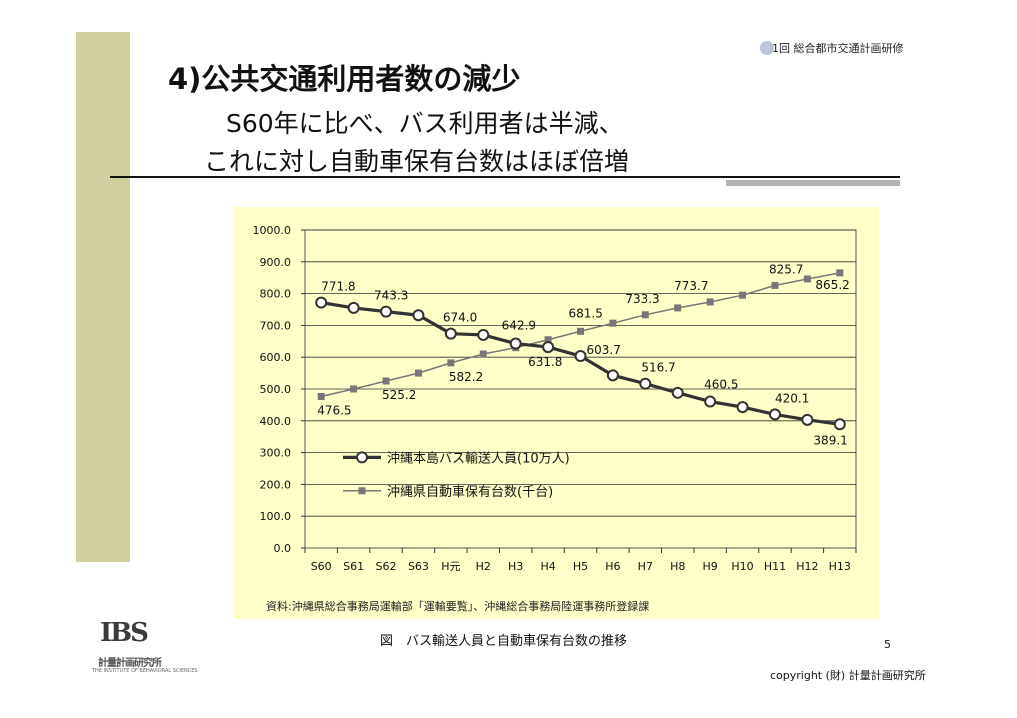 This screenshot has height=718, width=1017. What do you see at coordinates (830, 440) in the screenshot?
I see `data-label-bus-ridership: 389.1` at bounding box center [830, 440].